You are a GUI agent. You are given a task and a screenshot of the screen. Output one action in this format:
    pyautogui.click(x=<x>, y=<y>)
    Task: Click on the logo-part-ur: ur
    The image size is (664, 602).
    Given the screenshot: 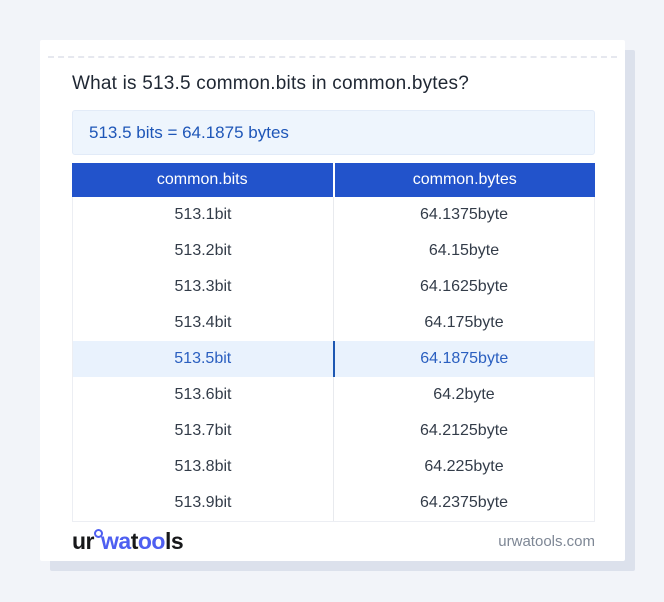 What is the action you would take?
    pyautogui.click(x=83, y=540)
    